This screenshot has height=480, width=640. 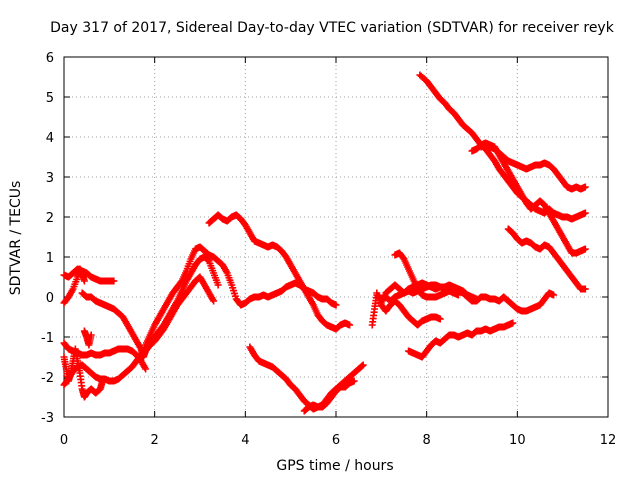 What do you see at coordinates (89, 275) in the screenshot?
I see `series-s1` at bounding box center [89, 275].